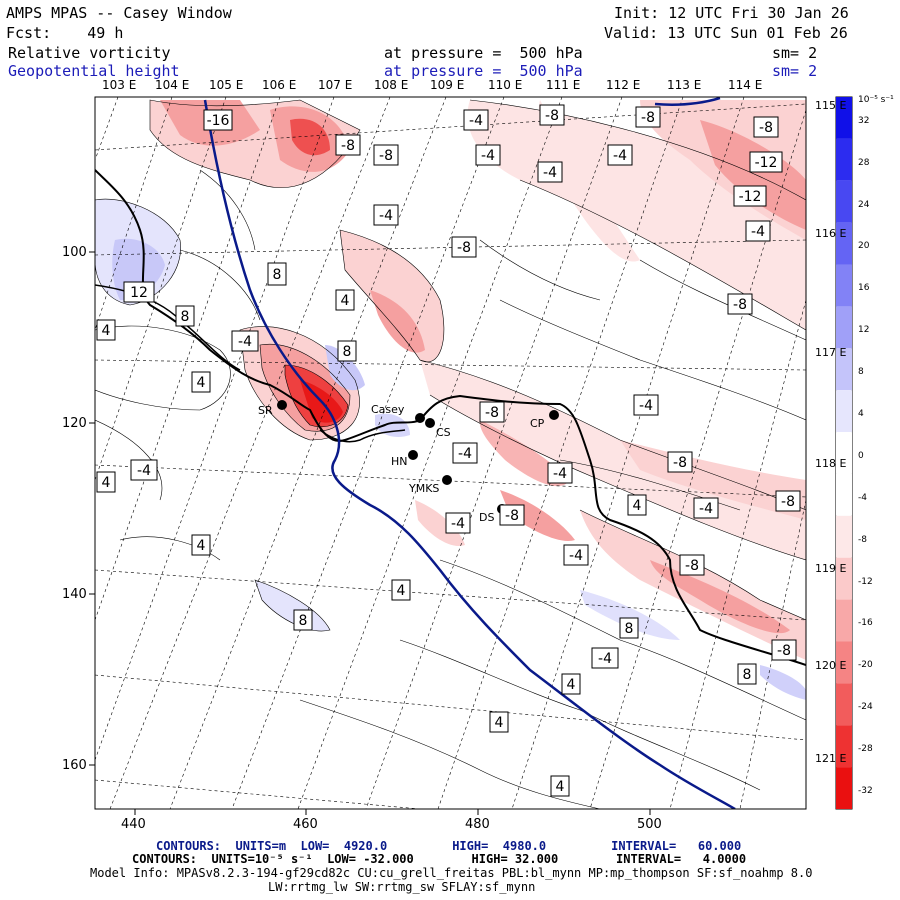 This screenshot has height=900, width=900. Describe the element at coordinates (862, 539) in the screenshot. I see `colorbar-label: -8` at that location.